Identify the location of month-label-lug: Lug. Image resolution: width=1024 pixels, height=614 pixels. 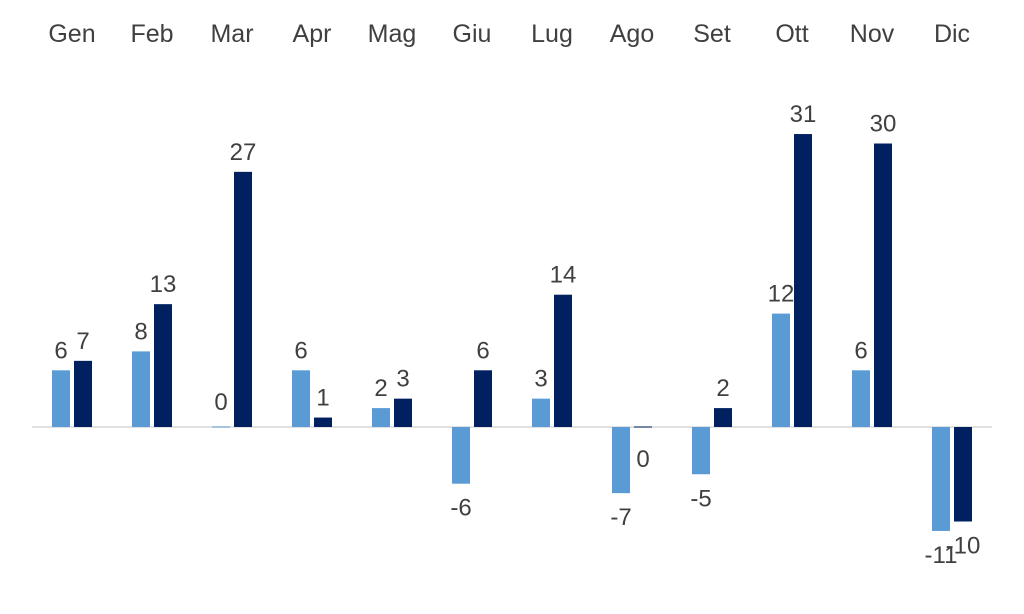
(552, 34).